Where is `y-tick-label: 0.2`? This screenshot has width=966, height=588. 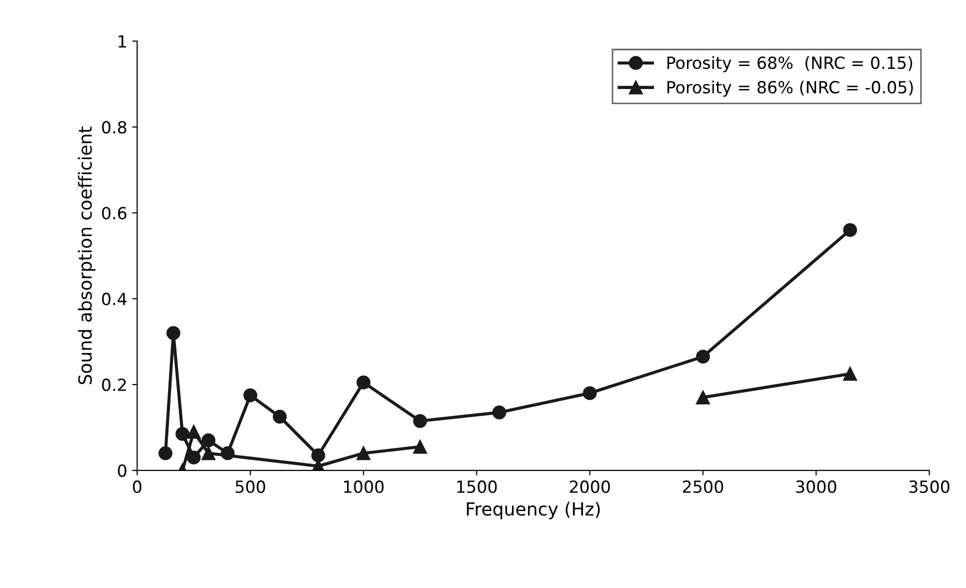
y-tick-label: 0.2 is located at coordinates (114, 385).